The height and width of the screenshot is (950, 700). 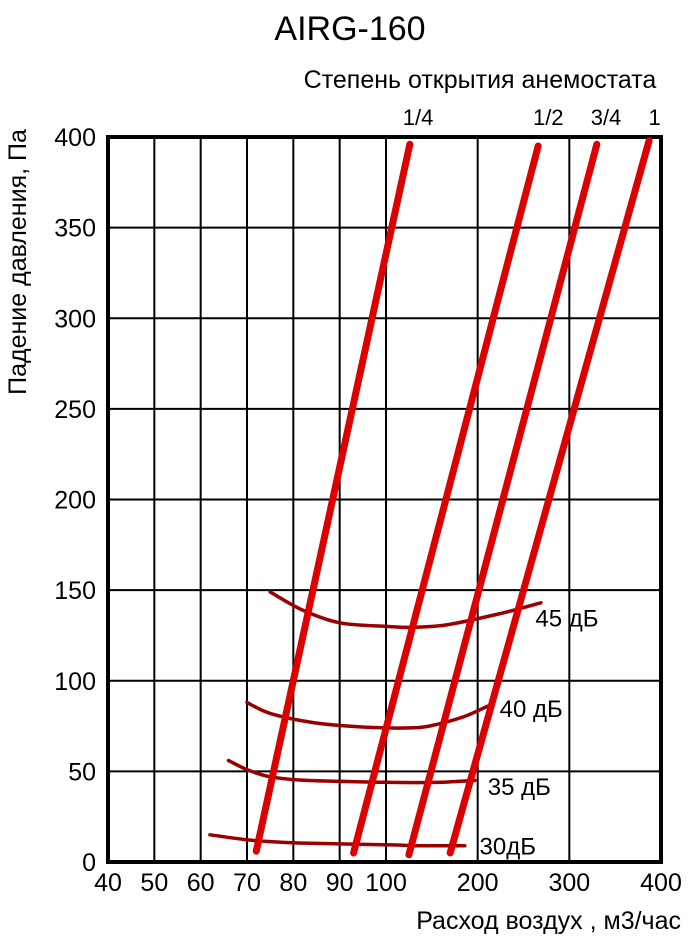 I want to click on noise-curve-35-дб, so click(x=351, y=771).